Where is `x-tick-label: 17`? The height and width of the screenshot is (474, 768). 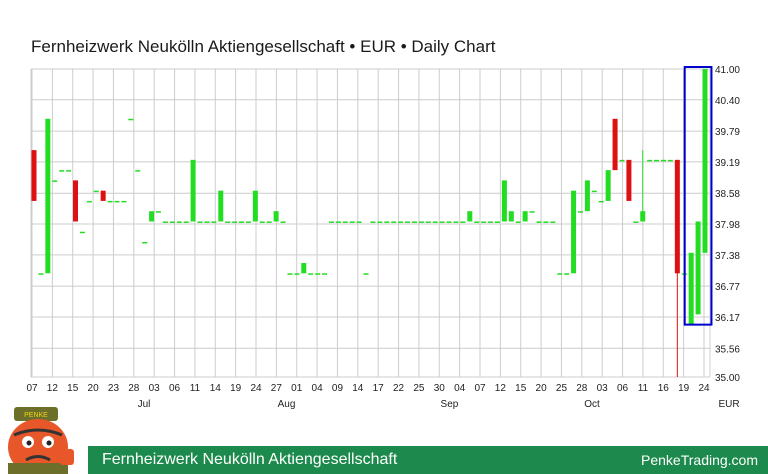 x-tick-label: 17 is located at coordinates (379, 388).